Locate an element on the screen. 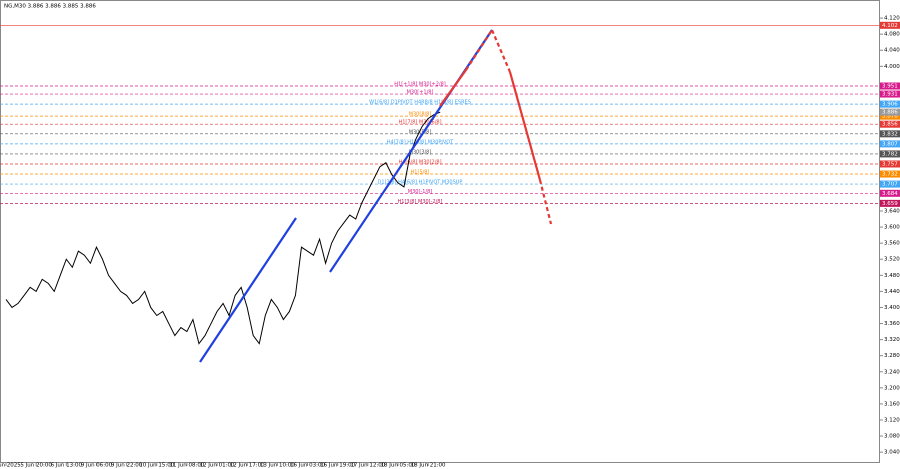 This screenshot has height=469, width=900. y-tick-label: 4.000 is located at coordinates (892, 67).